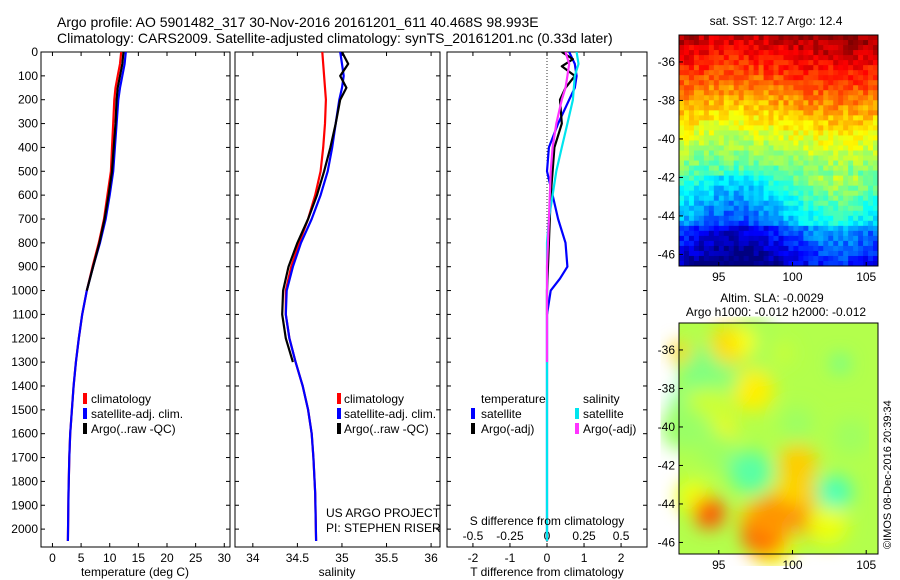  Describe the element at coordinates (253, 558) in the screenshot. I see `x-tick-label: 34` at that location.